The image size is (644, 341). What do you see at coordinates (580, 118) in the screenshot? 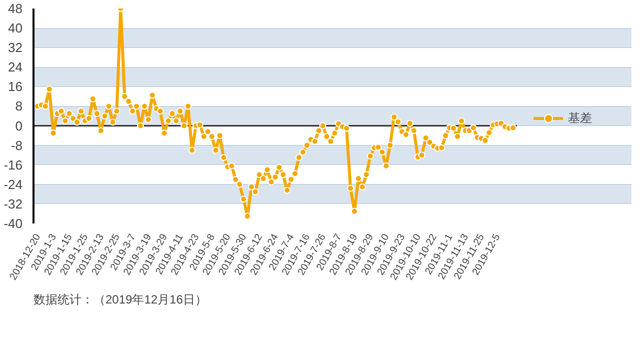
I see `legend-label: 基差` at bounding box center [580, 118].